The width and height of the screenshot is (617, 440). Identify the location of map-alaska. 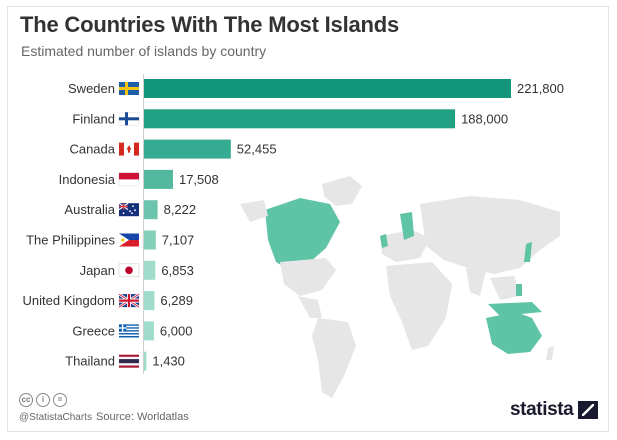
(254, 211).